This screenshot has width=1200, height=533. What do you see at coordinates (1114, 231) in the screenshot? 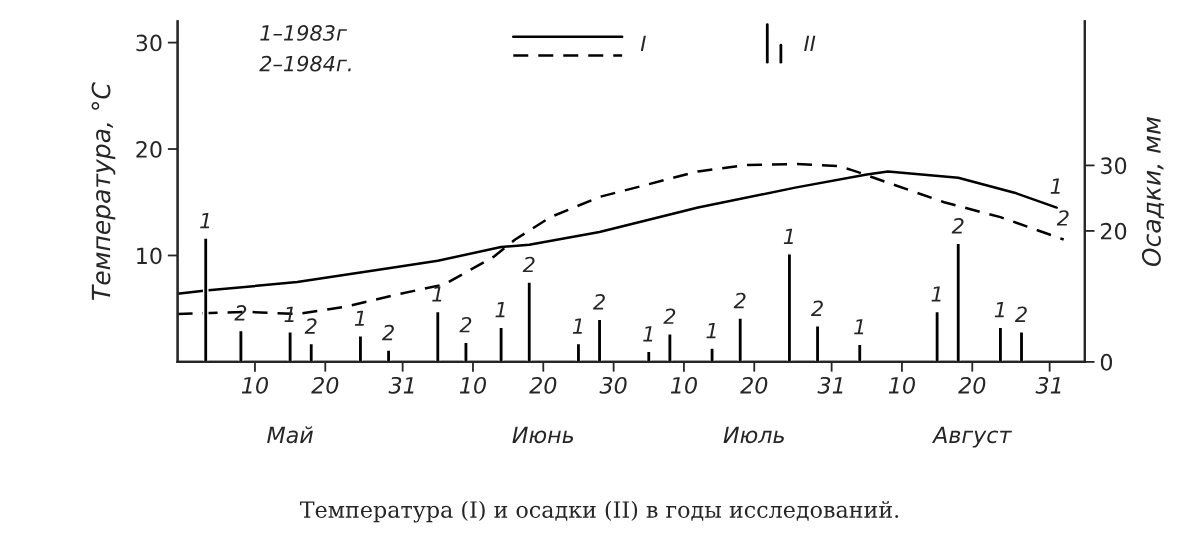
I see `y2-tick-label: 20` at bounding box center [1114, 231].